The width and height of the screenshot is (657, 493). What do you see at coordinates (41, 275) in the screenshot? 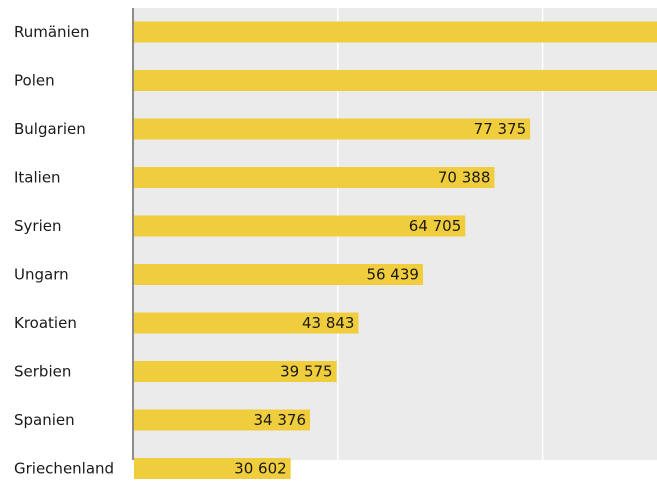
I see `category-label: Ungarn` at bounding box center [41, 275].